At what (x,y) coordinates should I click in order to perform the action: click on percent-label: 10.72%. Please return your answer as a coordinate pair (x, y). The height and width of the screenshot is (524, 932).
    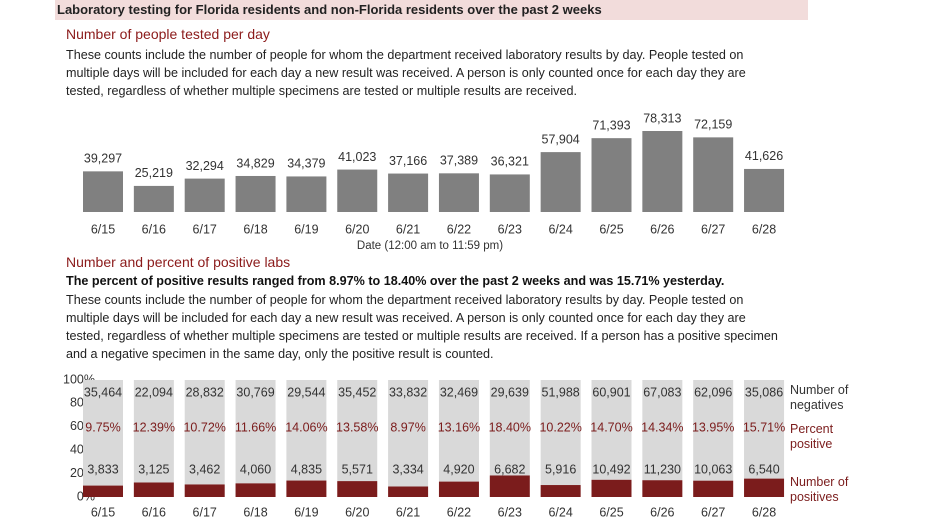
    Looking at the image, I should click on (204, 427).